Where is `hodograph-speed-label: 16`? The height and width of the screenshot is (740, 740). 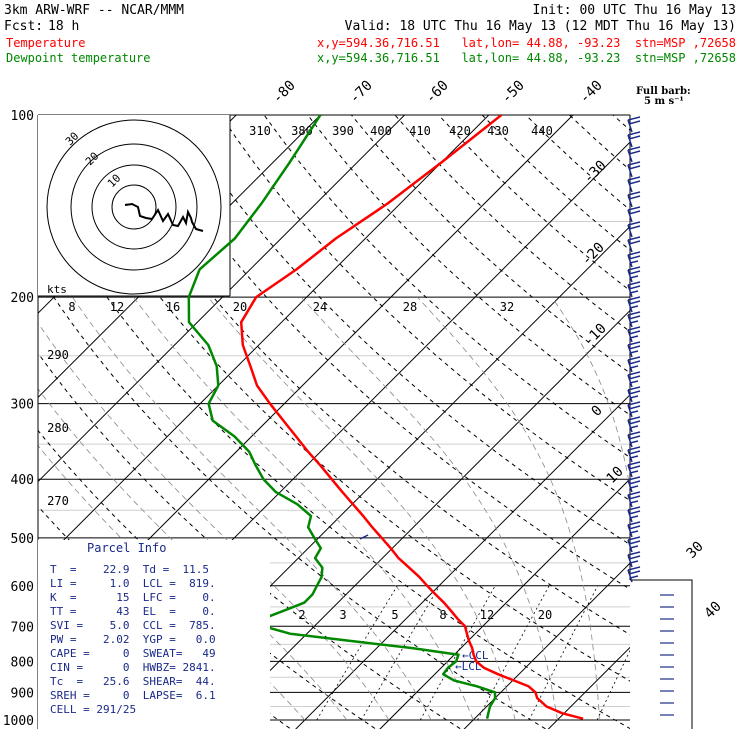
hodograph-speed-label: 16 is located at coordinates (173, 307).